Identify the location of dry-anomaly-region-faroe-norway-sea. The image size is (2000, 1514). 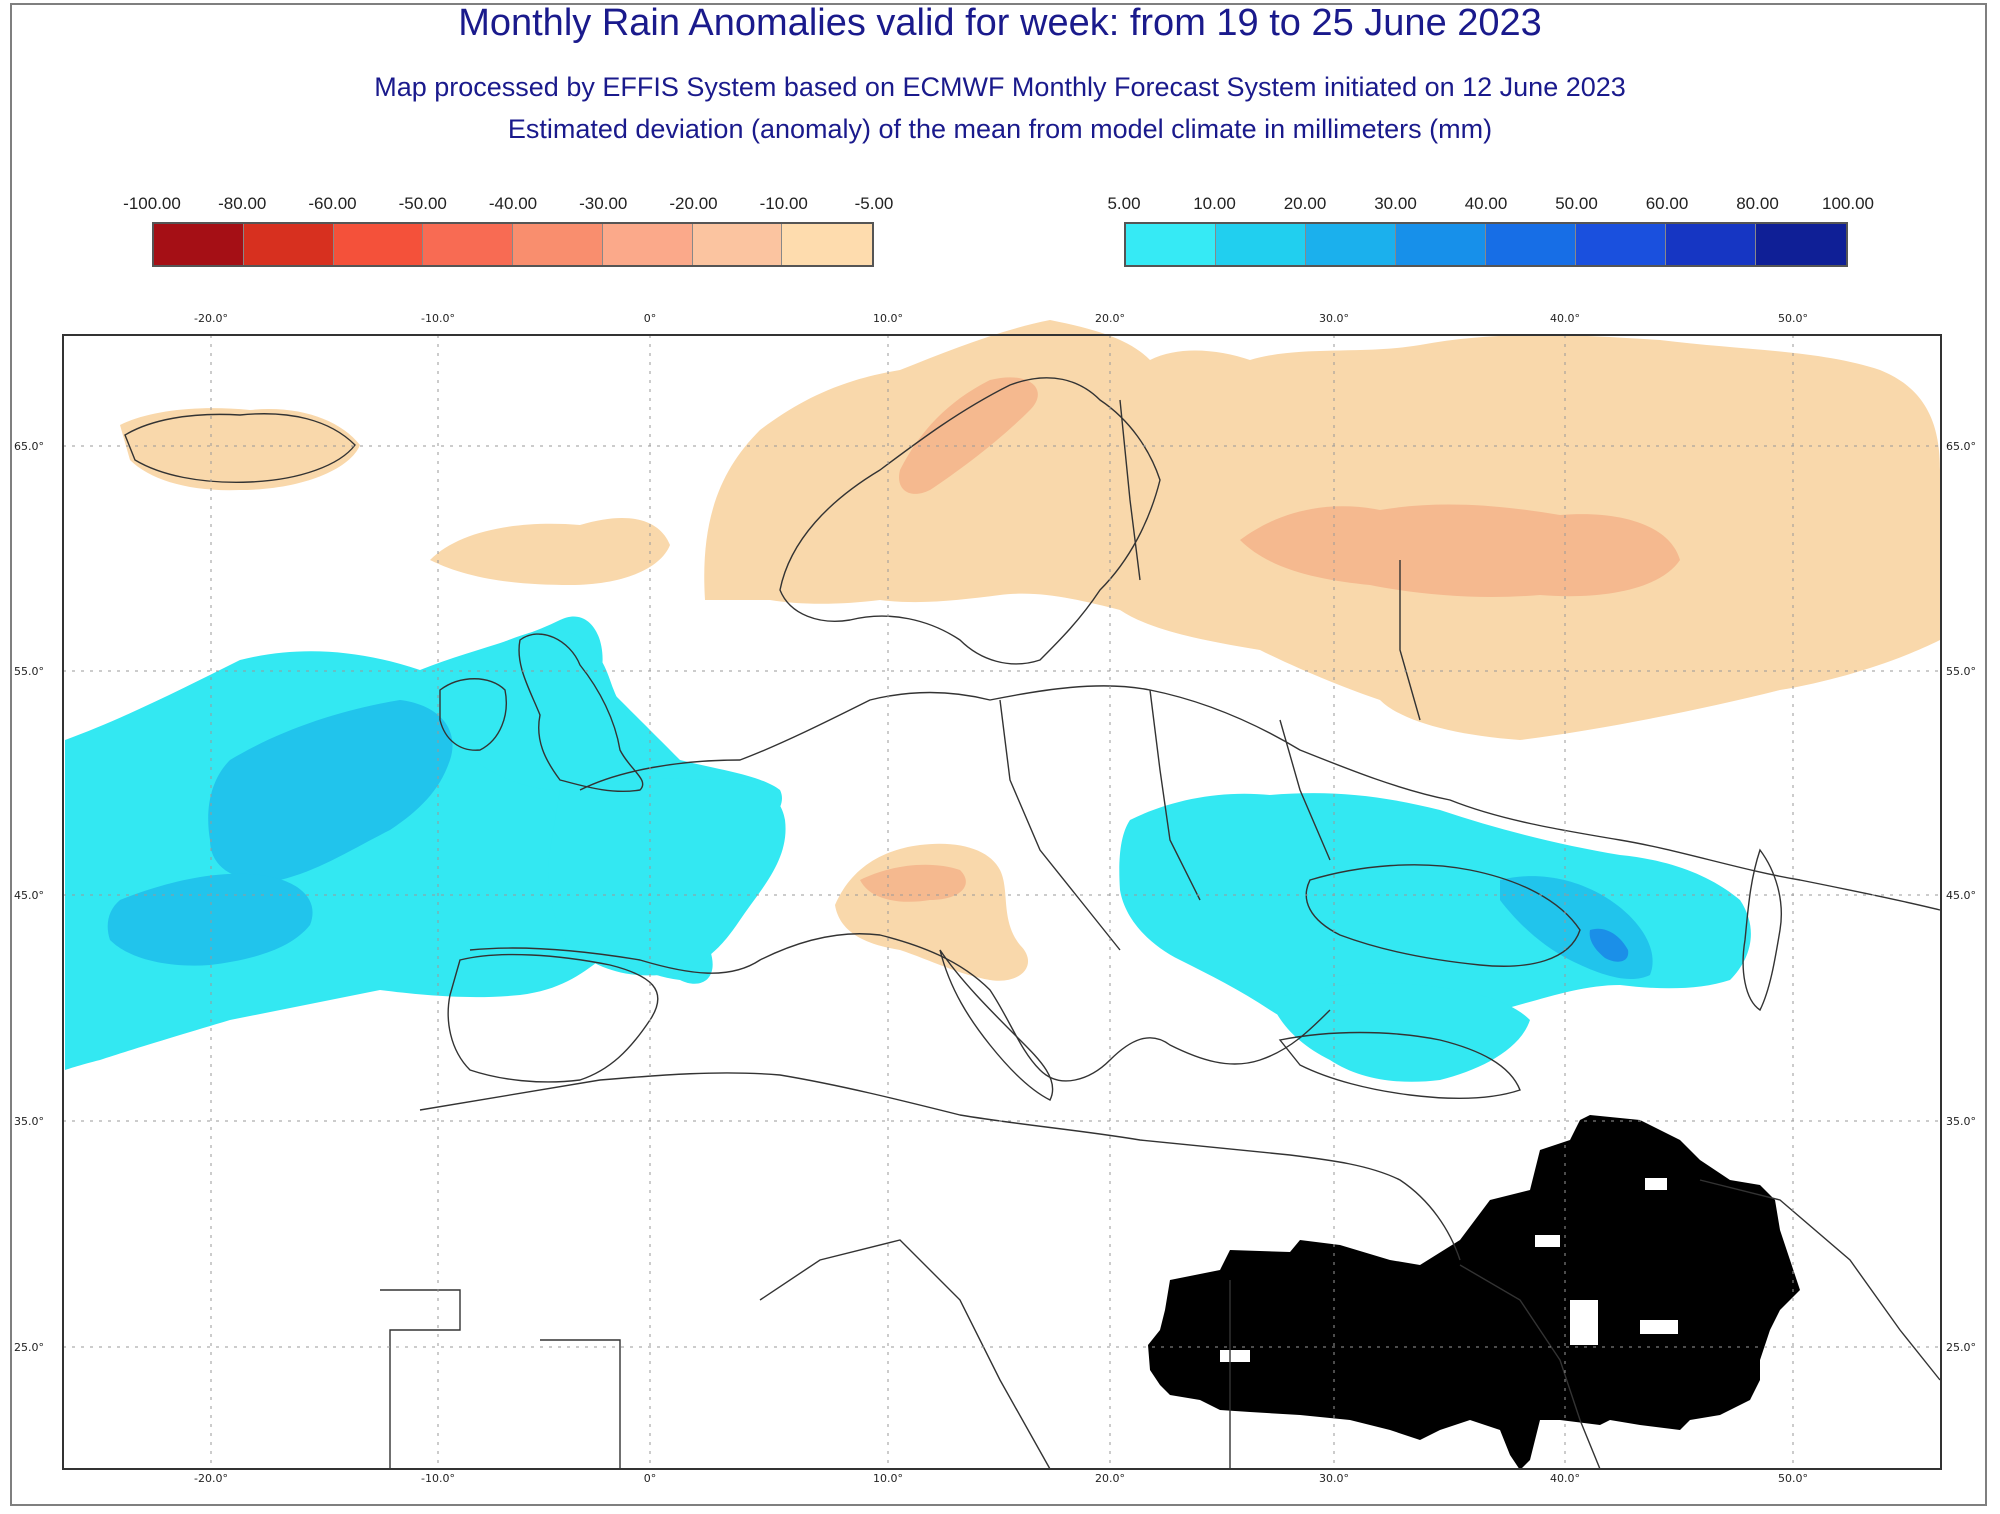
(550, 551).